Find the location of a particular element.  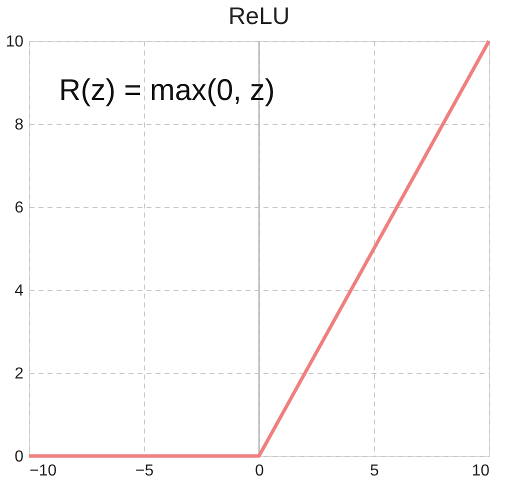

x-tick-label: −10 is located at coordinates (43, 471).